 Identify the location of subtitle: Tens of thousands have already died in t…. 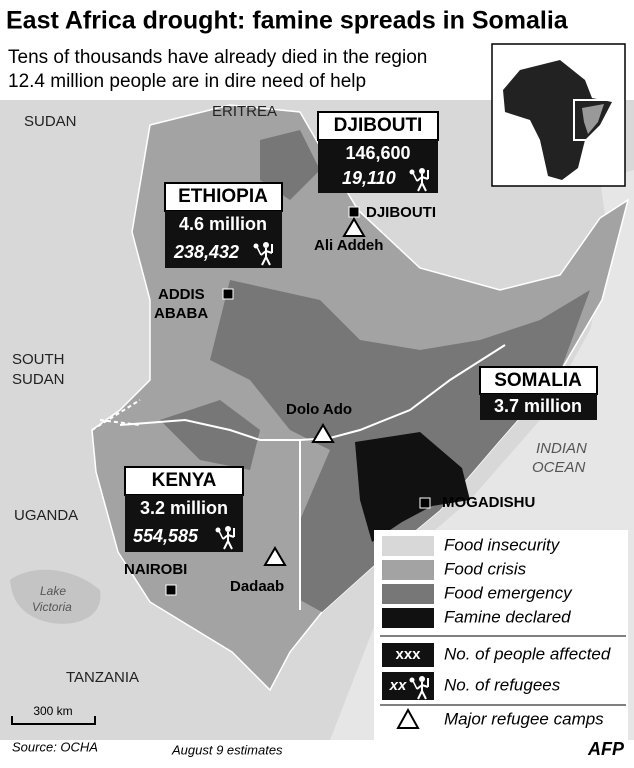
(217, 57).